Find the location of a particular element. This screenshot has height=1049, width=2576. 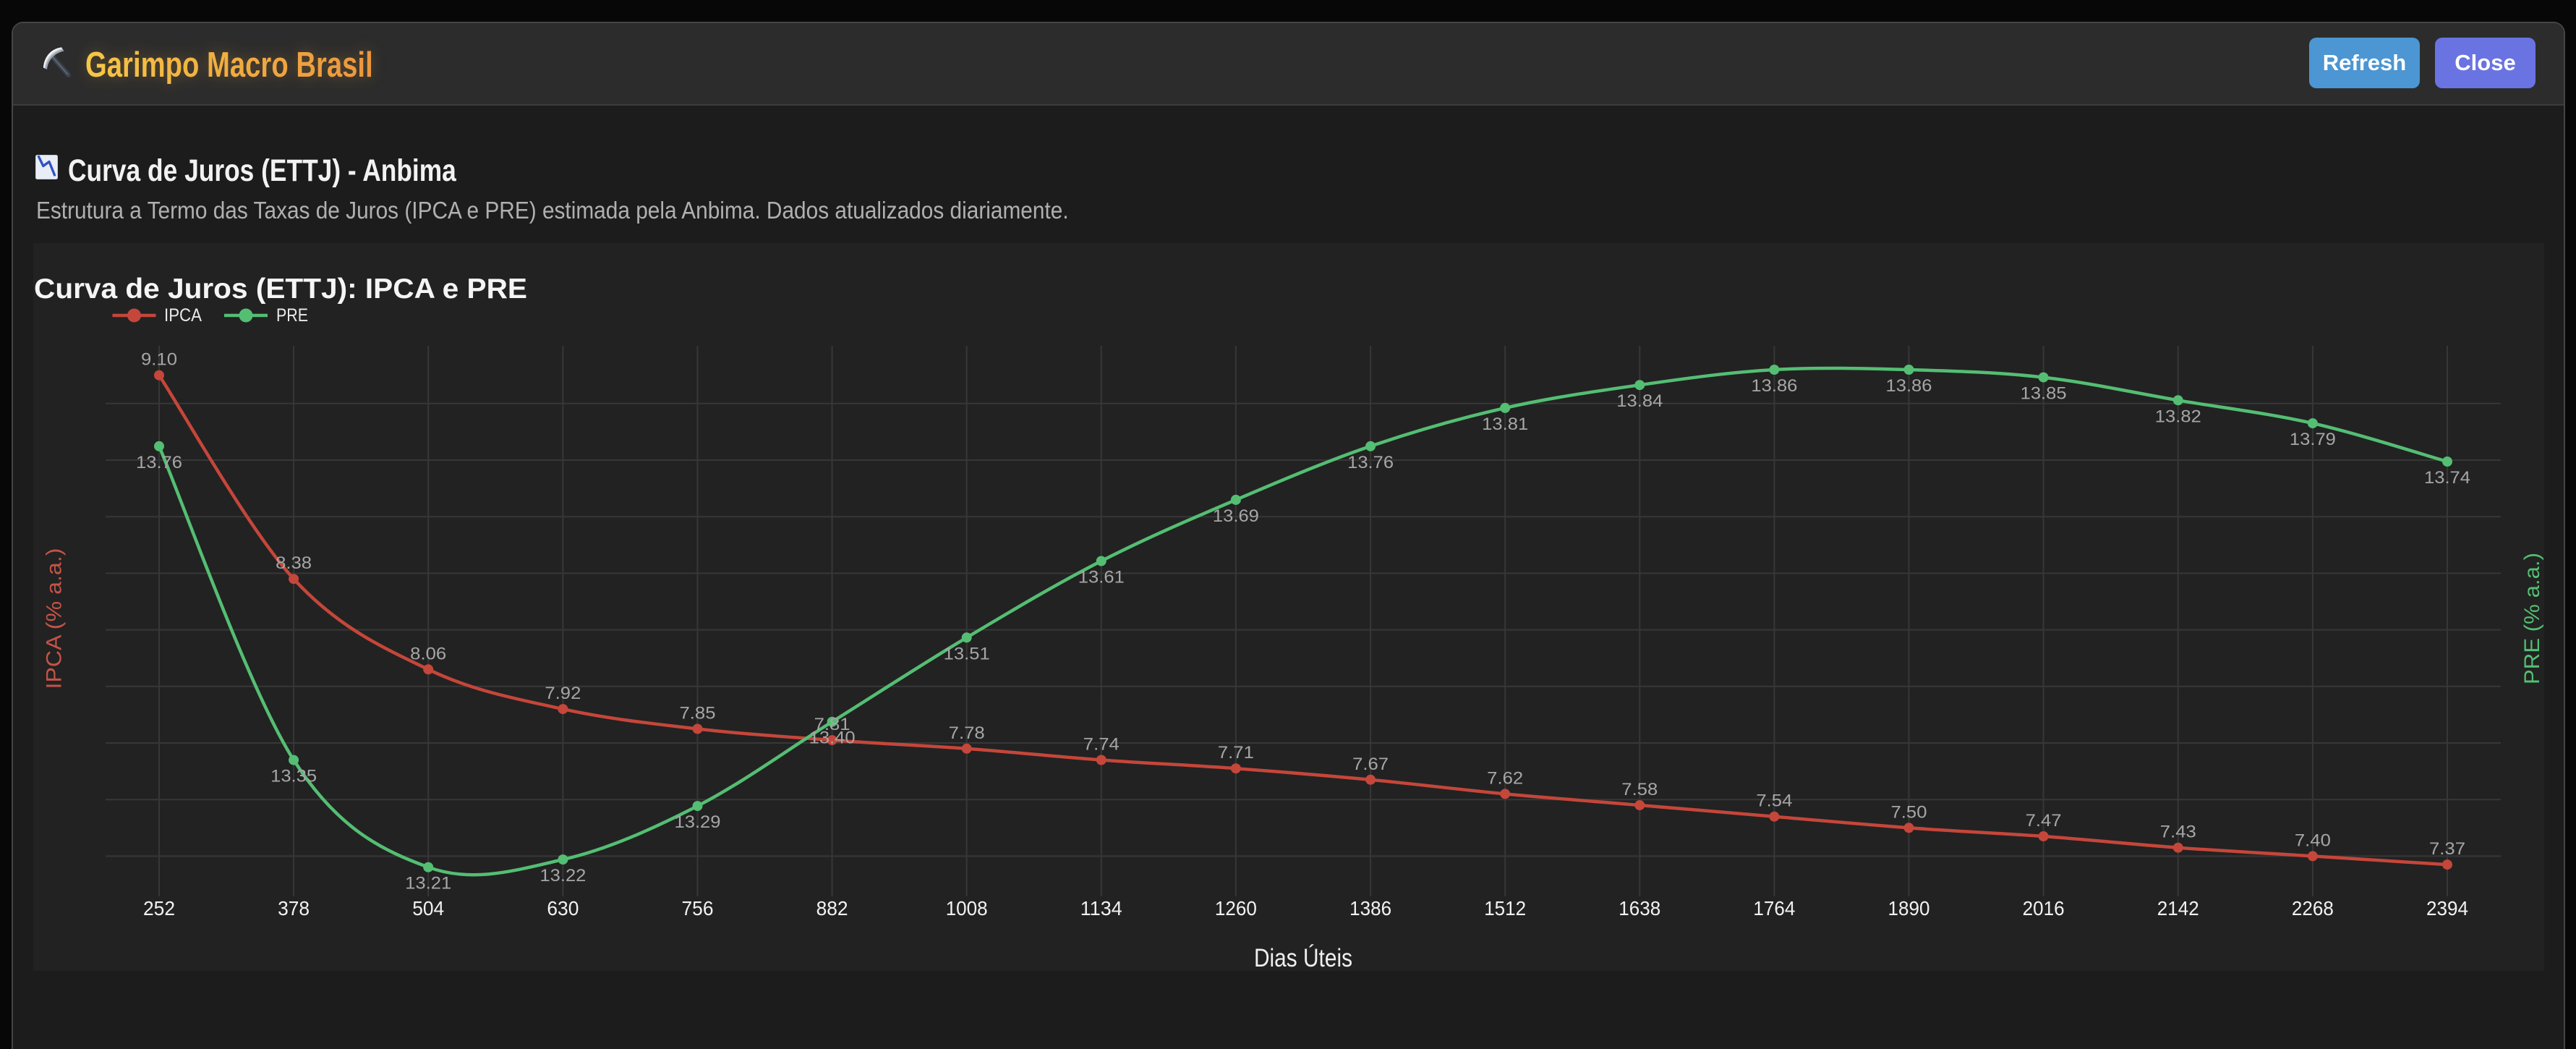

svg-text: 13.51 is located at coordinates (967, 653).